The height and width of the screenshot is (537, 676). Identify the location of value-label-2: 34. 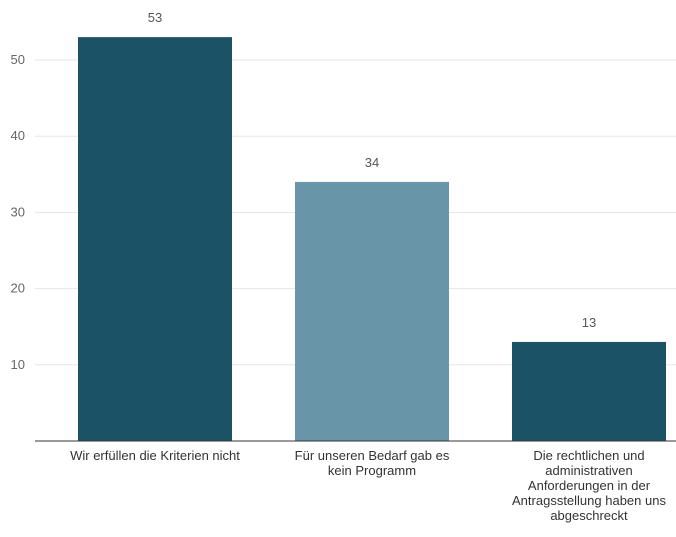
(372, 162).